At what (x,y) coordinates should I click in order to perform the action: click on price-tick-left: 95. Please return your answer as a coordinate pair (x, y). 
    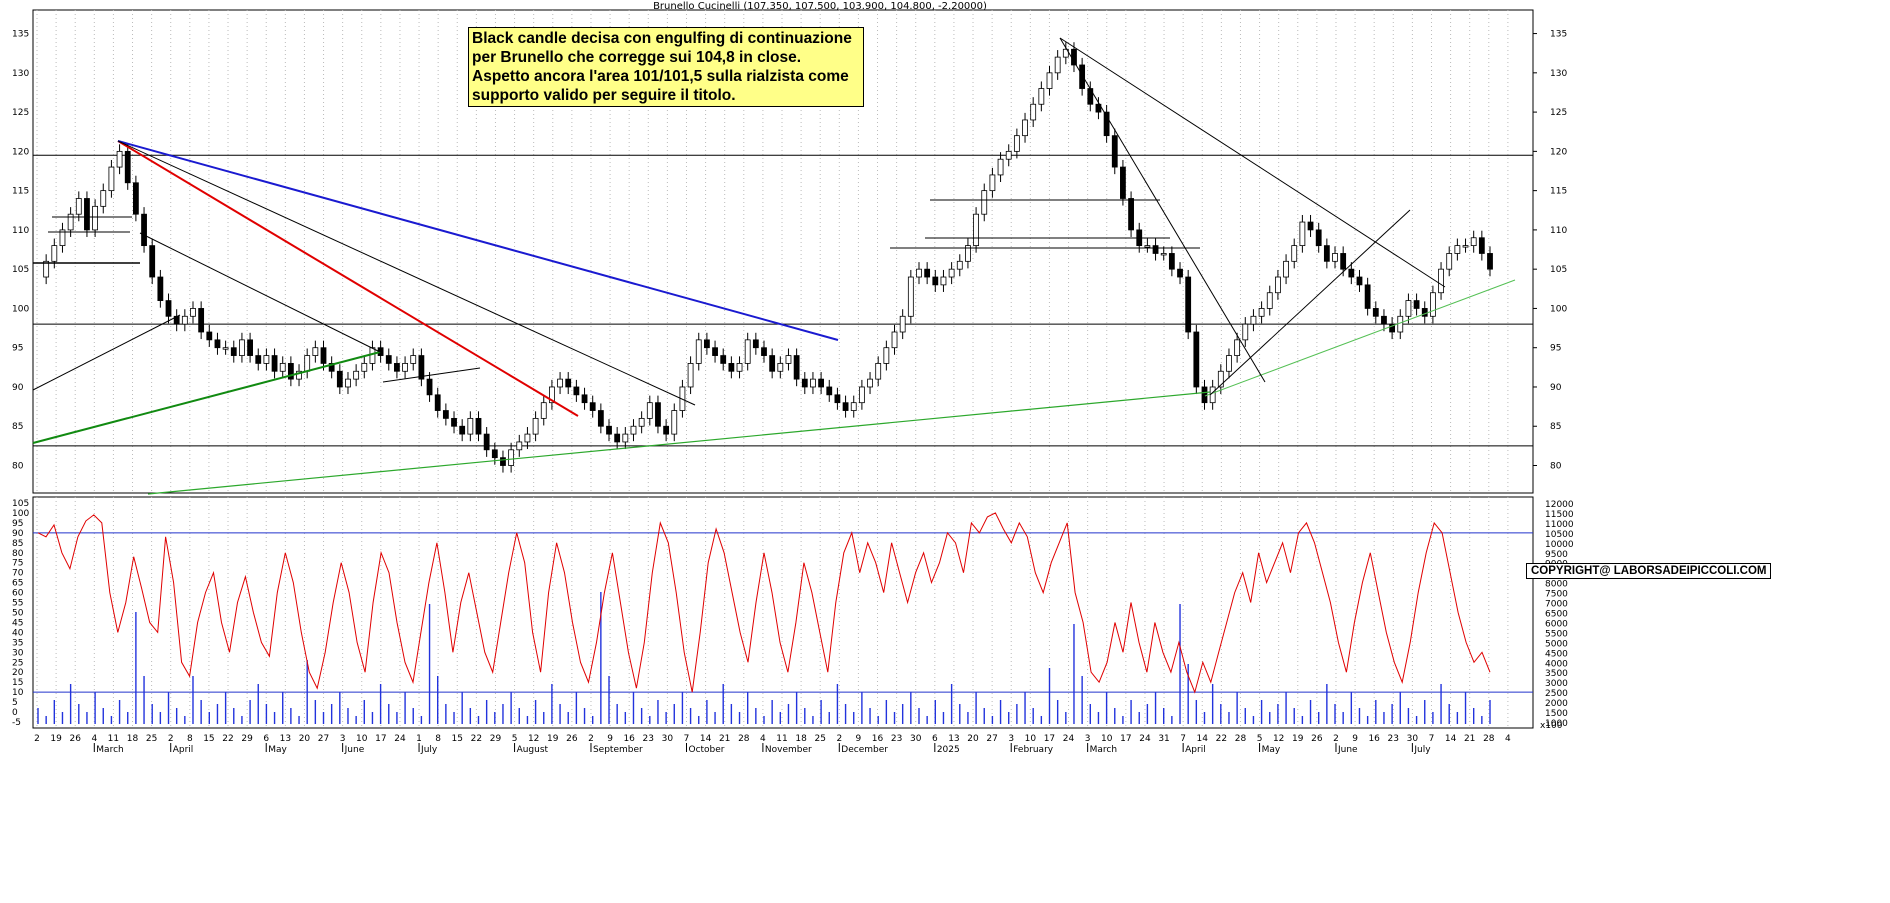
    Looking at the image, I should click on (17, 349).